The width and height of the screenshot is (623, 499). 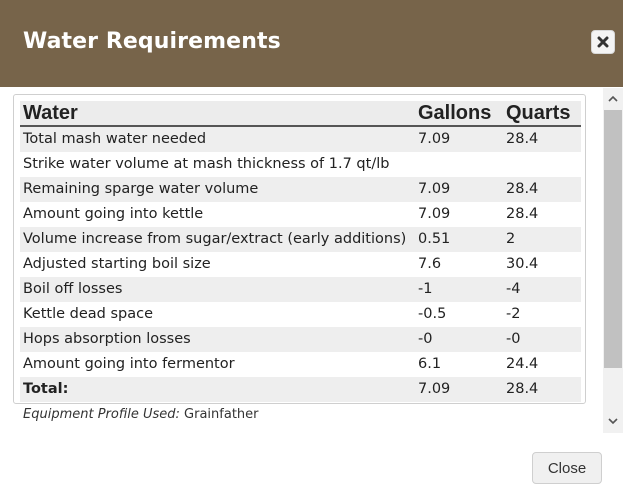 What do you see at coordinates (542, 164) in the screenshot?
I see `row-quarts` at bounding box center [542, 164].